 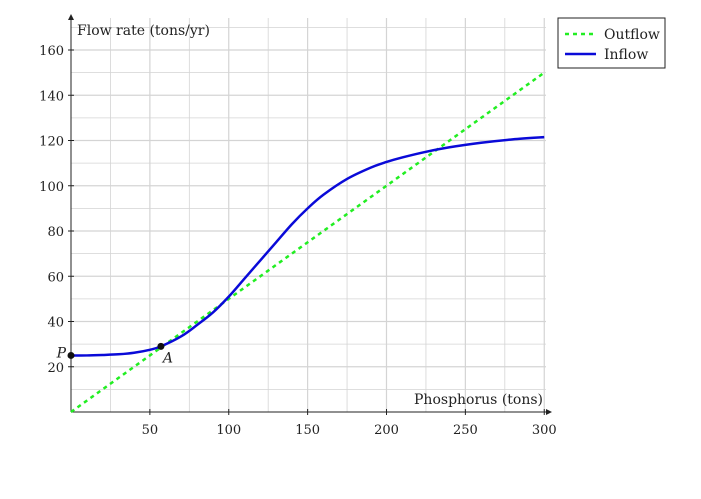 What do you see at coordinates (55, 232) in the screenshot?
I see `y-tick-label: 80` at bounding box center [55, 232].